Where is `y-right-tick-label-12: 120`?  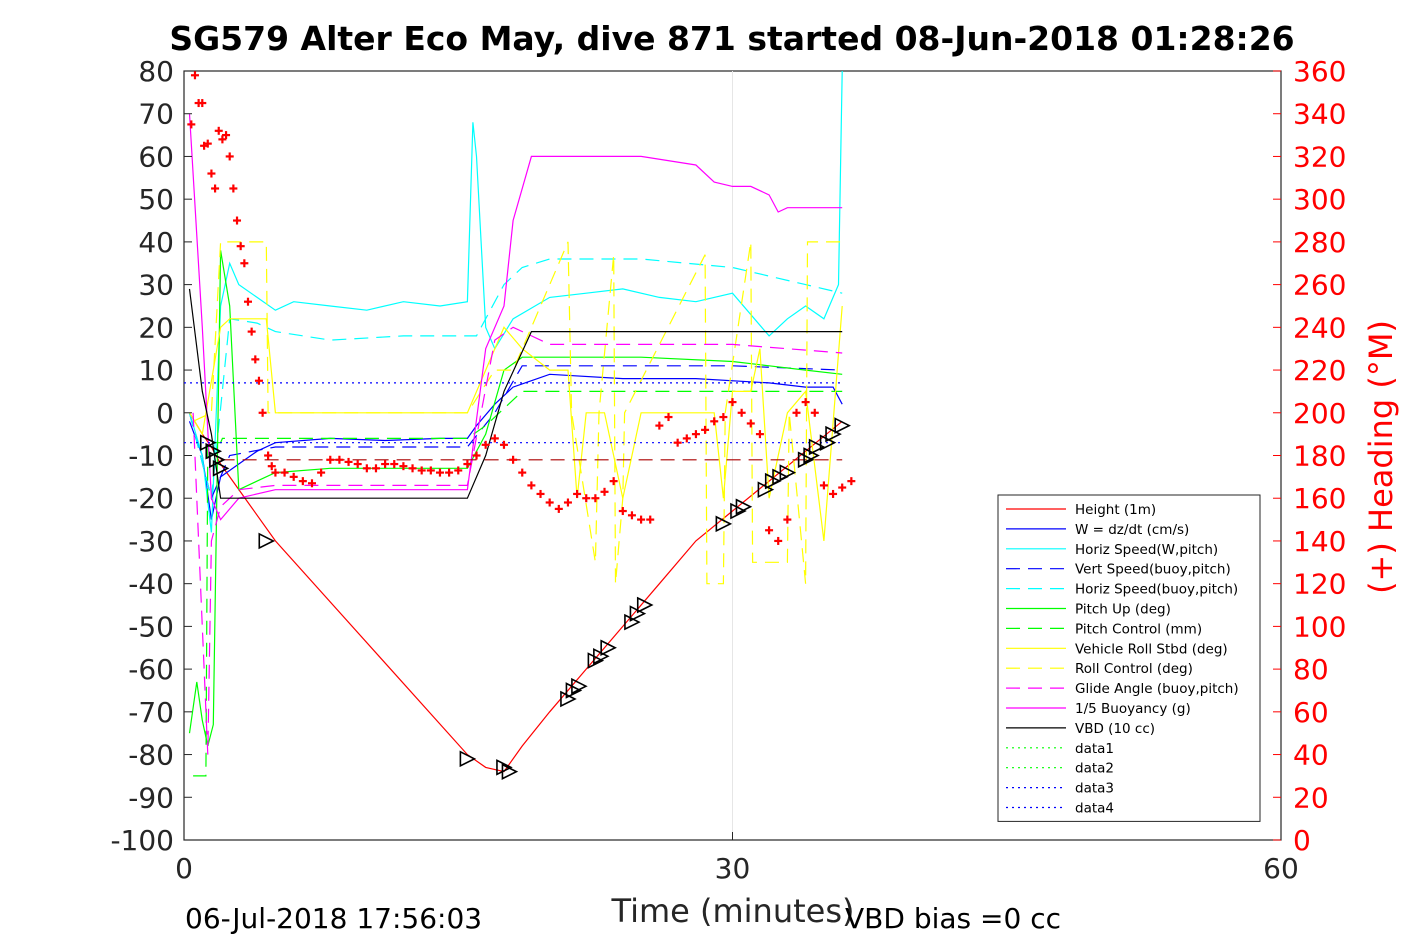 y-right-tick-label-12: 120 is located at coordinates (1319, 584).